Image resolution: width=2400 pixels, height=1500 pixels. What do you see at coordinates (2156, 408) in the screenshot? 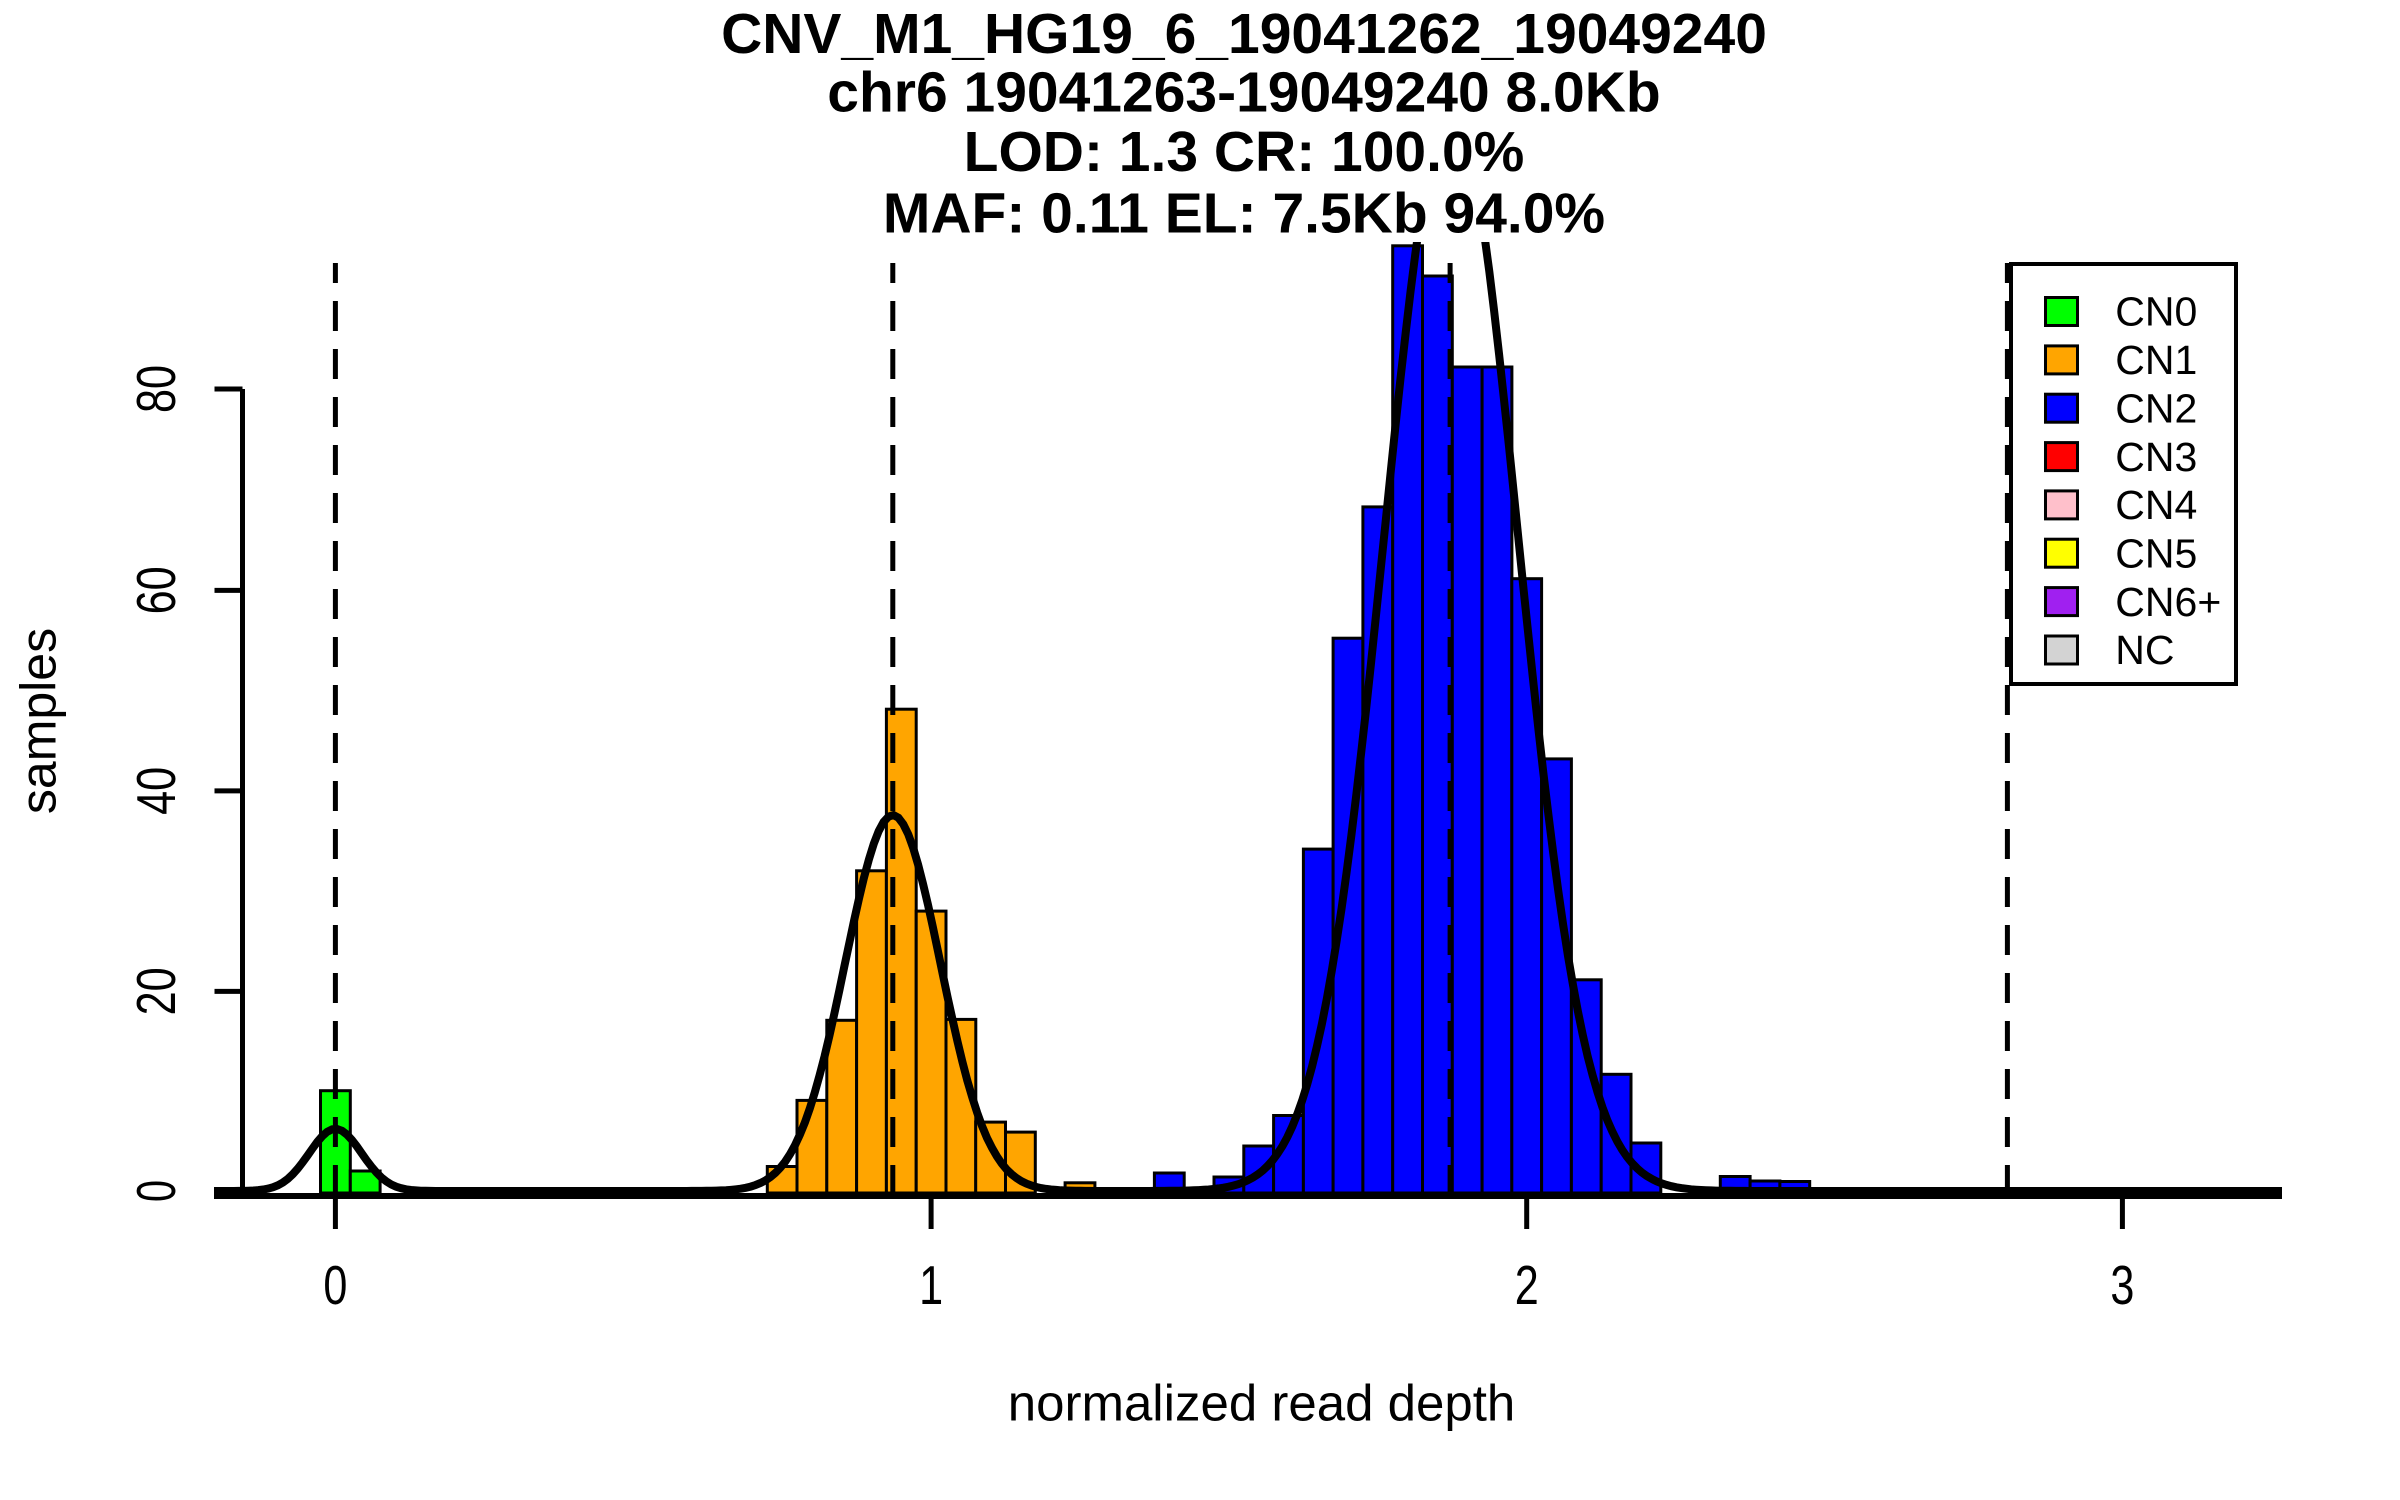
I see `svg-text: CN2` at bounding box center [2156, 408].